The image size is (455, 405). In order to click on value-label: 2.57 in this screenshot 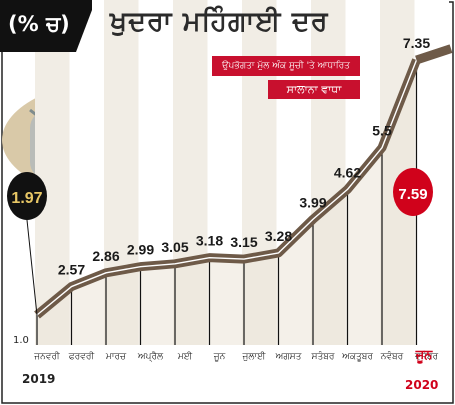, I will do `click(71, 270)`.